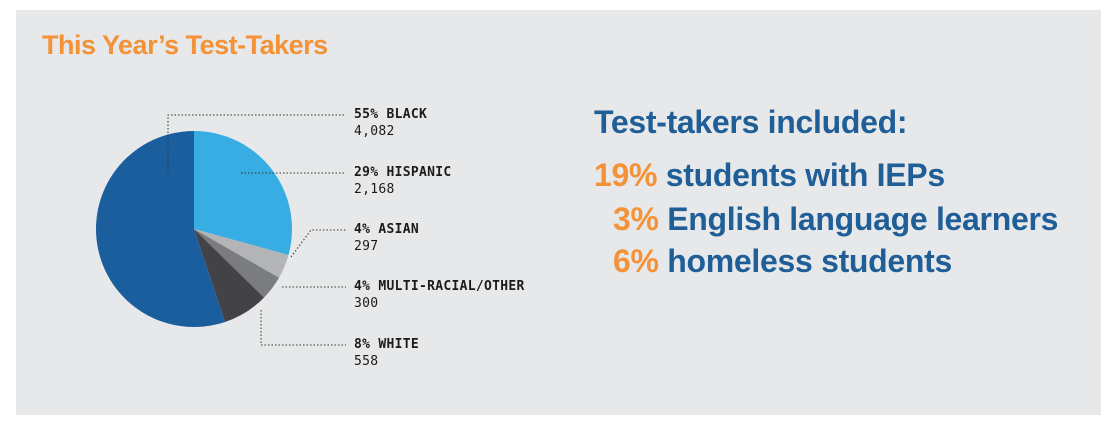 The image size is (1110, 426). What do you see at coordinates (403, 172) in the screenshot?
I see `legend-label-hispanic: 29% HISPANIC` at bounding box center [403, 172].